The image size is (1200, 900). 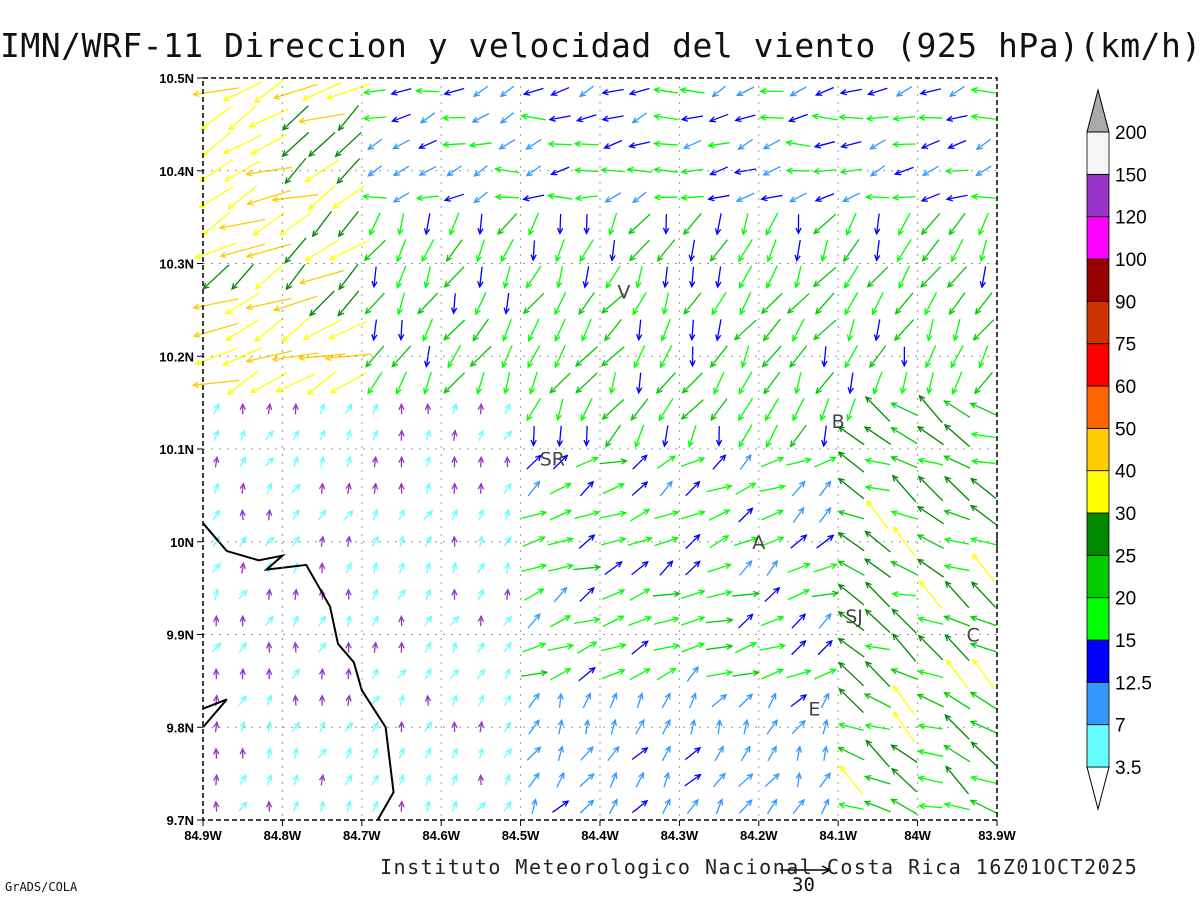 What do you see at coordinates (1098, 322) in the screenshot?
I see `colorbar-segment` at bounding box center [1098, 322].